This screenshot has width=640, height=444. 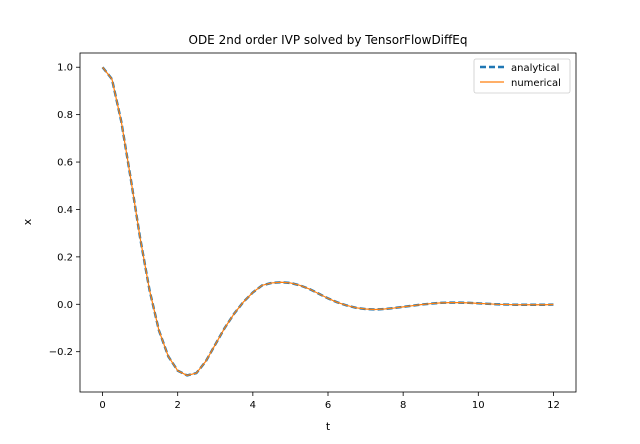 I want to click on y-tick-label: 0.2, so click(x=65, y=257).